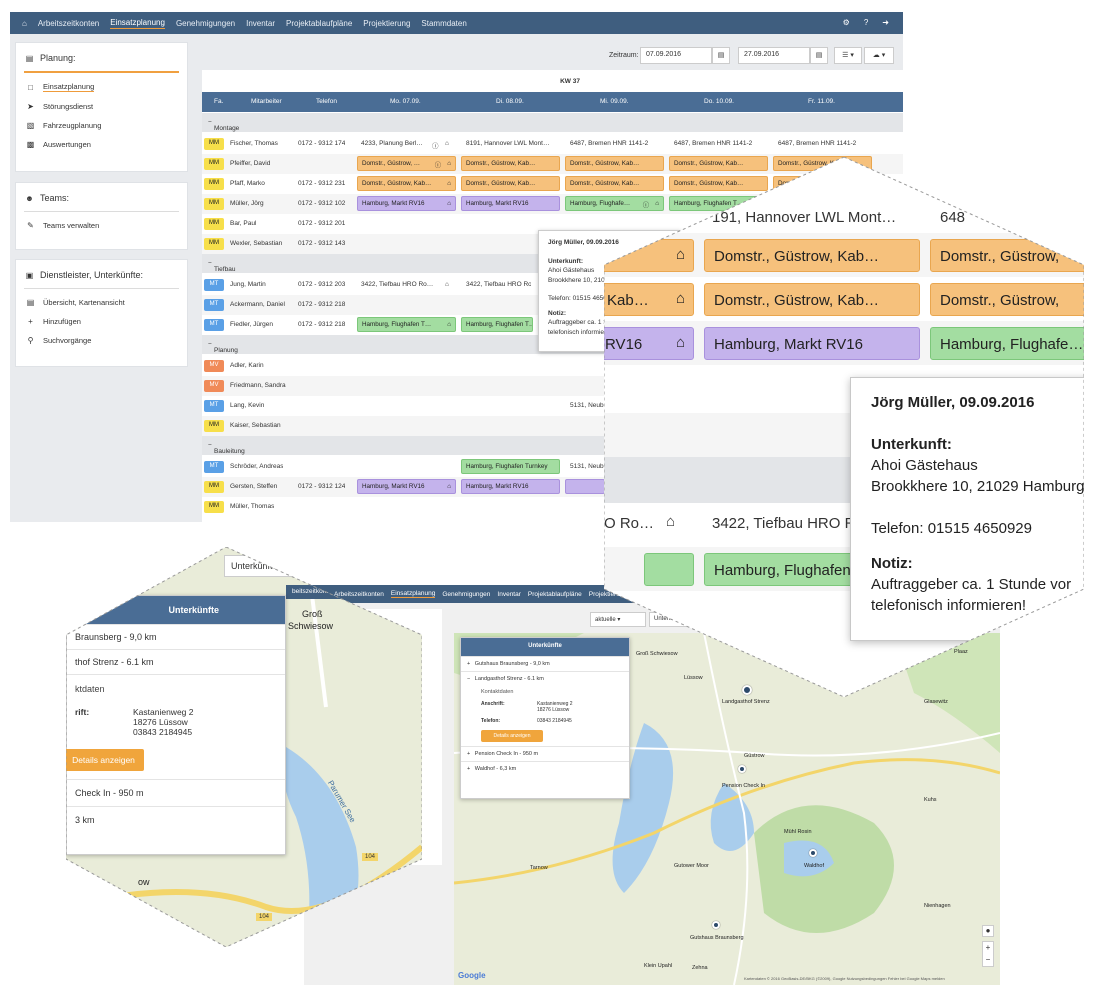 This screenshot has height=1004, width=1100. Describe the element at coordinates (879, 55) in the screenshot. I see `cloud-menu-icon: ☁ ▾` at that location.